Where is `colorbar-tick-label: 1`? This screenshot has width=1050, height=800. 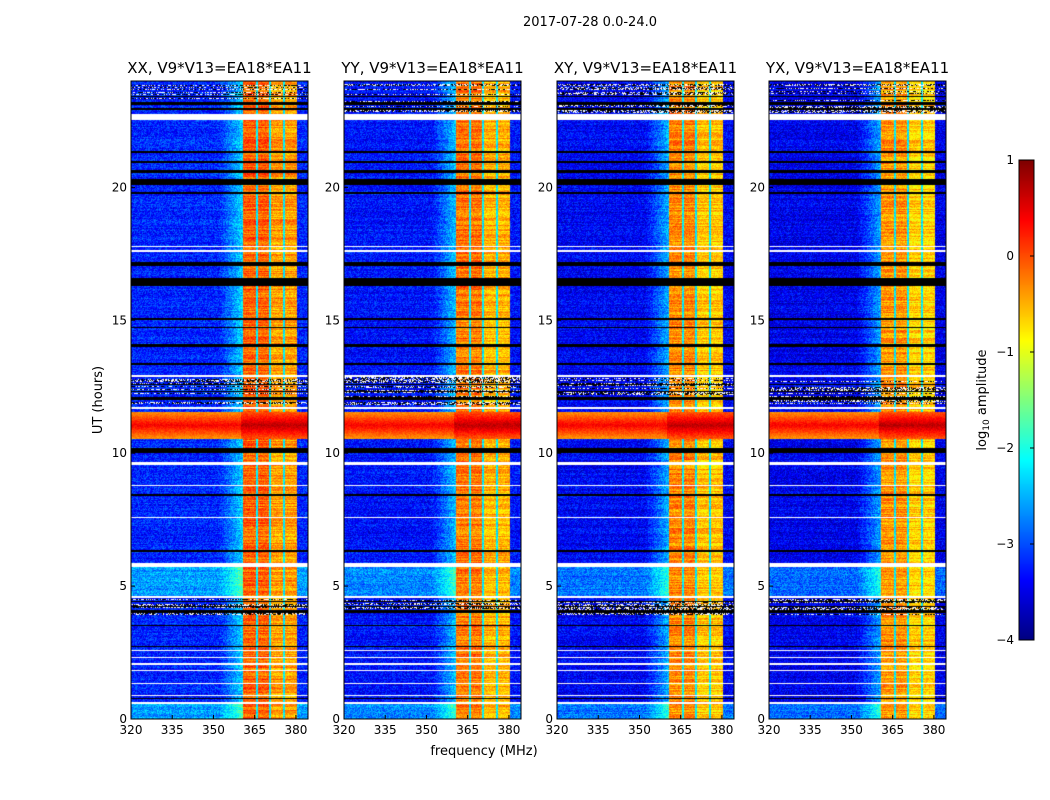
colorbar-tick-label: 1 is located at coordinates (1010, 160).